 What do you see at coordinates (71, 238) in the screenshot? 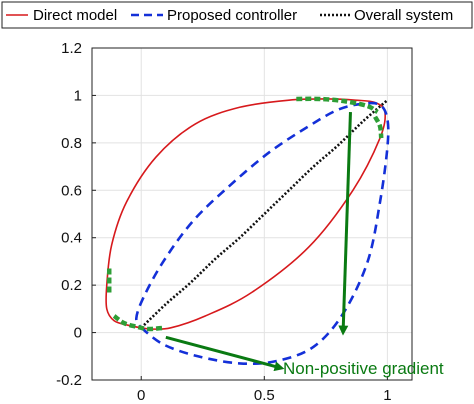
I see `y-tick-label: 0.4` at bounding box center [71, 238].